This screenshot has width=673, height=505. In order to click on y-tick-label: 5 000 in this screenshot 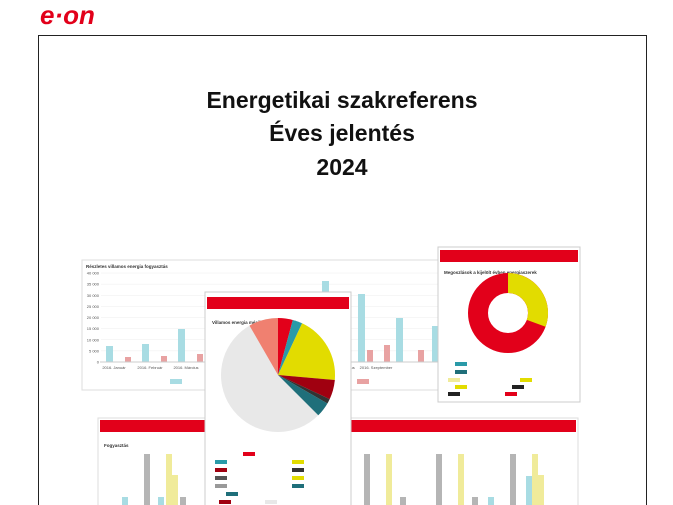, I will do `click(94, 350)`.